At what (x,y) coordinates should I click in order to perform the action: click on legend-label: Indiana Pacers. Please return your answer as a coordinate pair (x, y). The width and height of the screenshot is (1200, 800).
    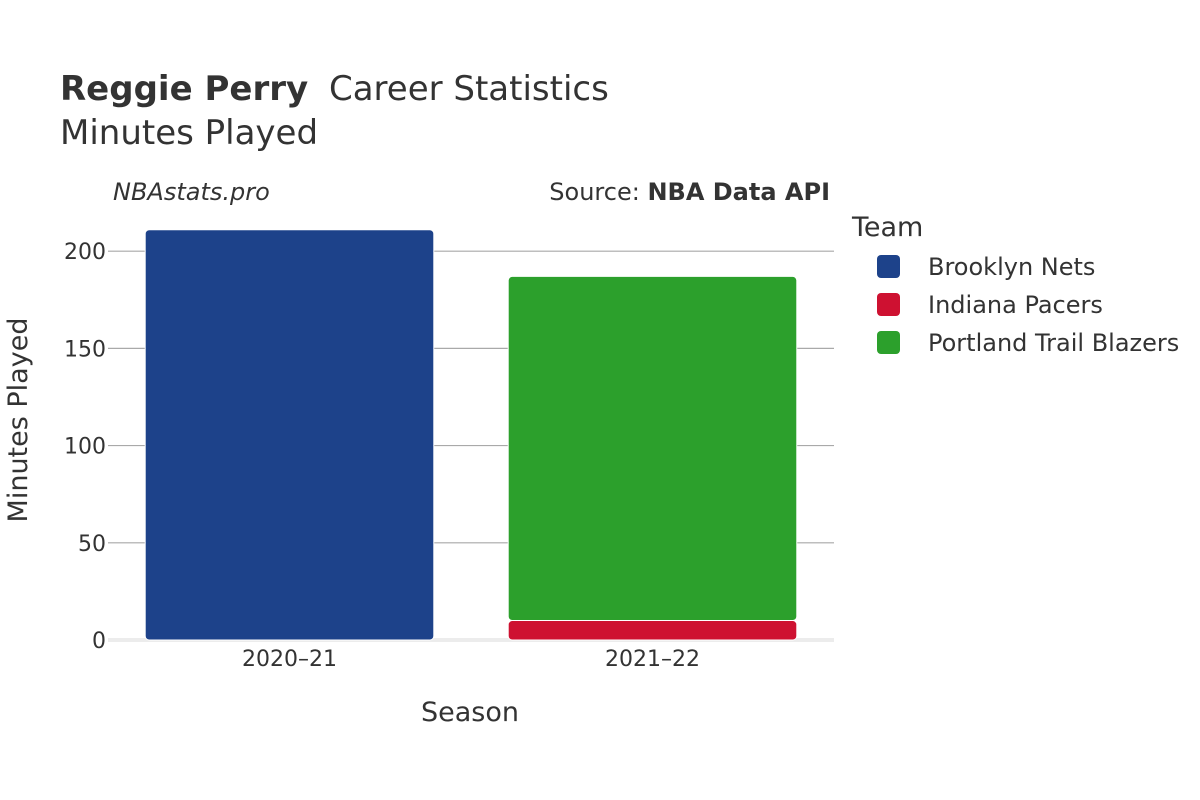
    Looking at the image, I should click on (1015, 305).